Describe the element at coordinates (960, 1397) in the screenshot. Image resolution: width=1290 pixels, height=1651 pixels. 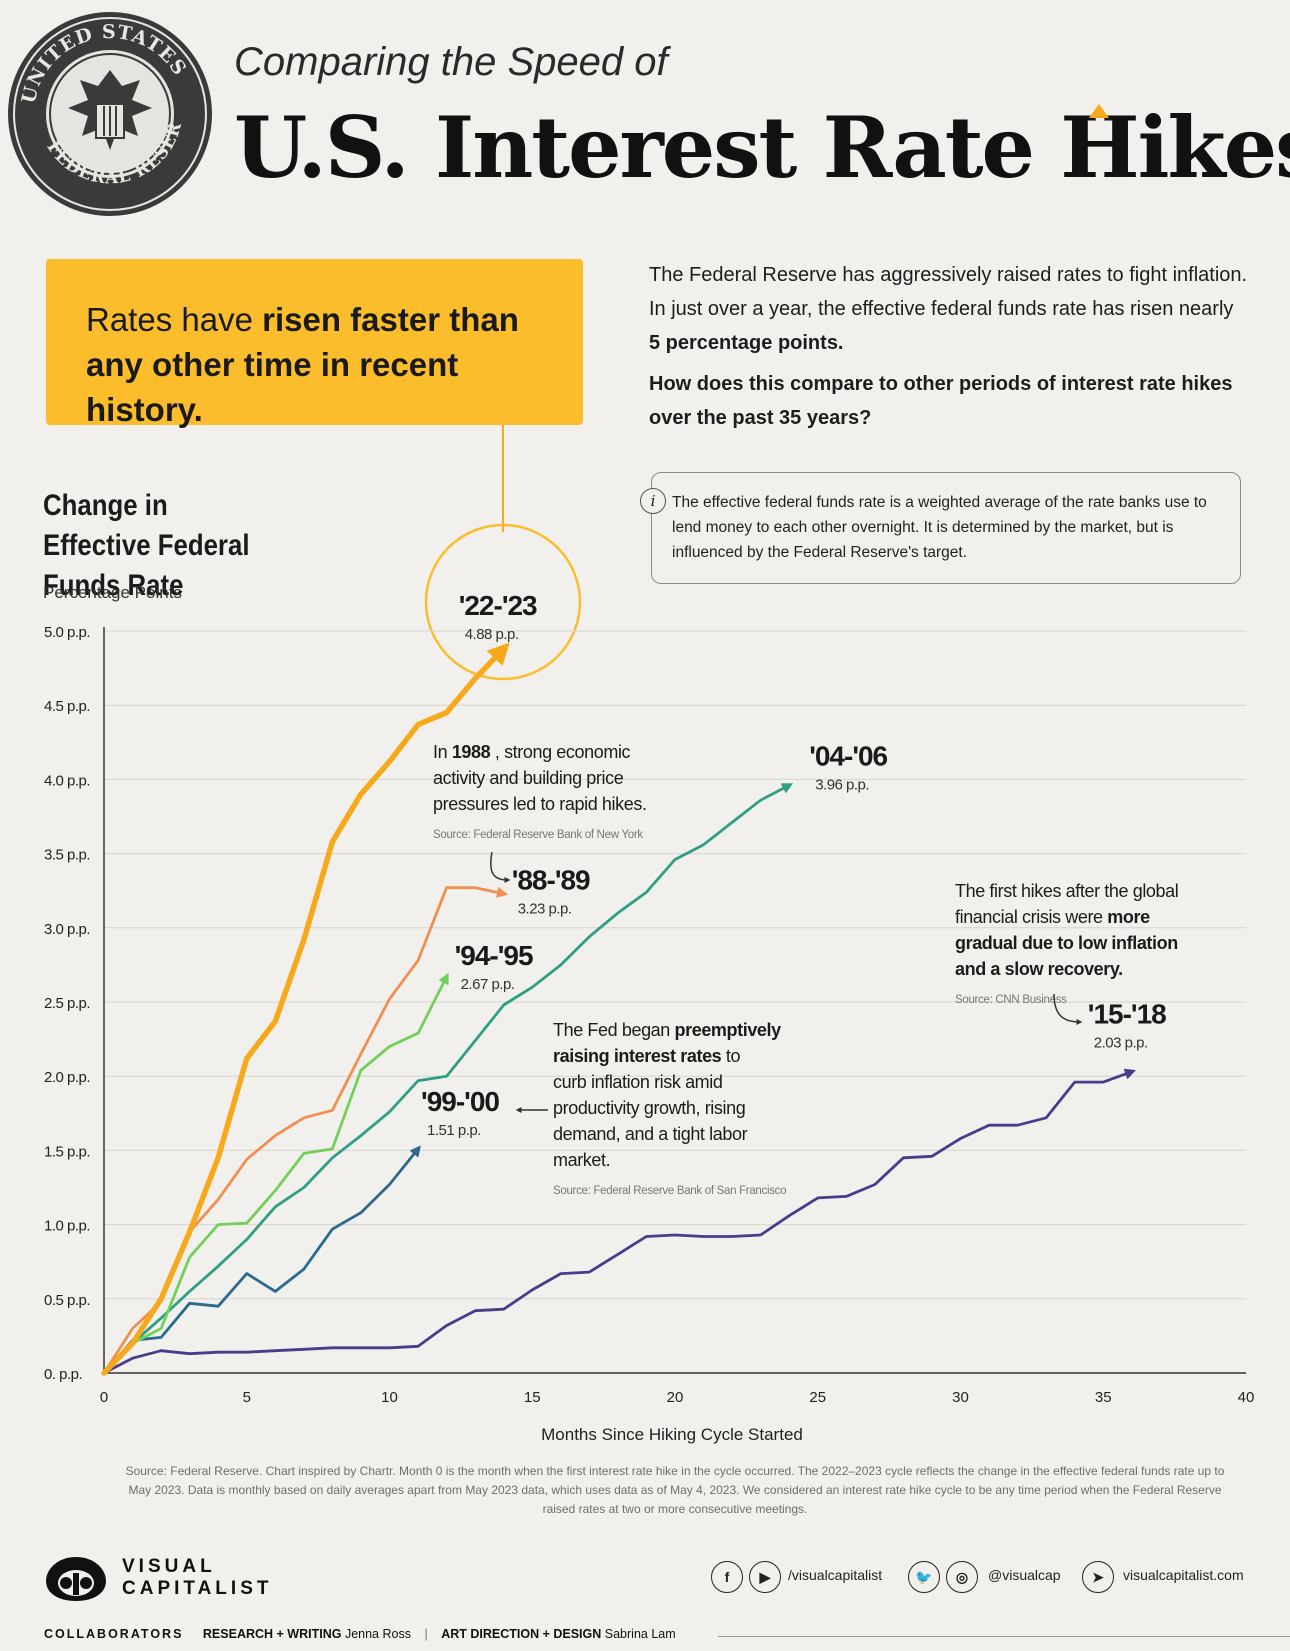
I see `x-tick-label: 30` at that location.